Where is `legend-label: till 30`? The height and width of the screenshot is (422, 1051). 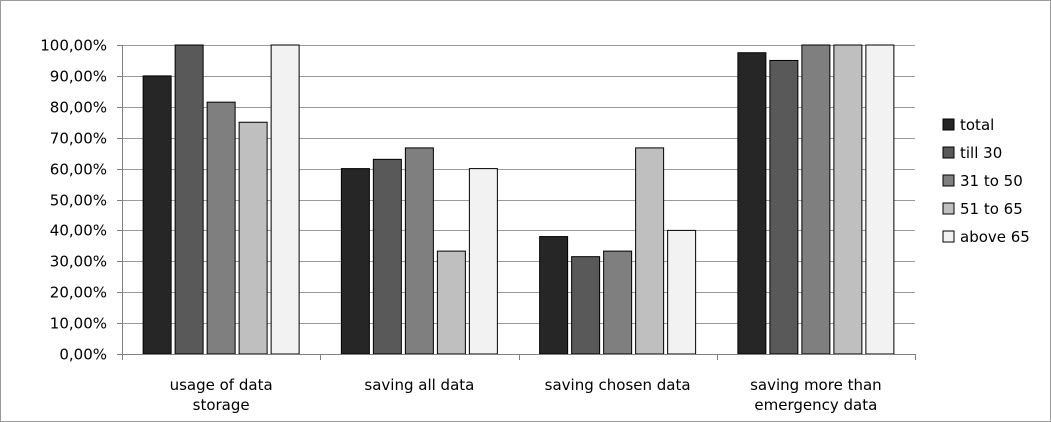 legend-label: till 30 is located at coordinates (981, 153).